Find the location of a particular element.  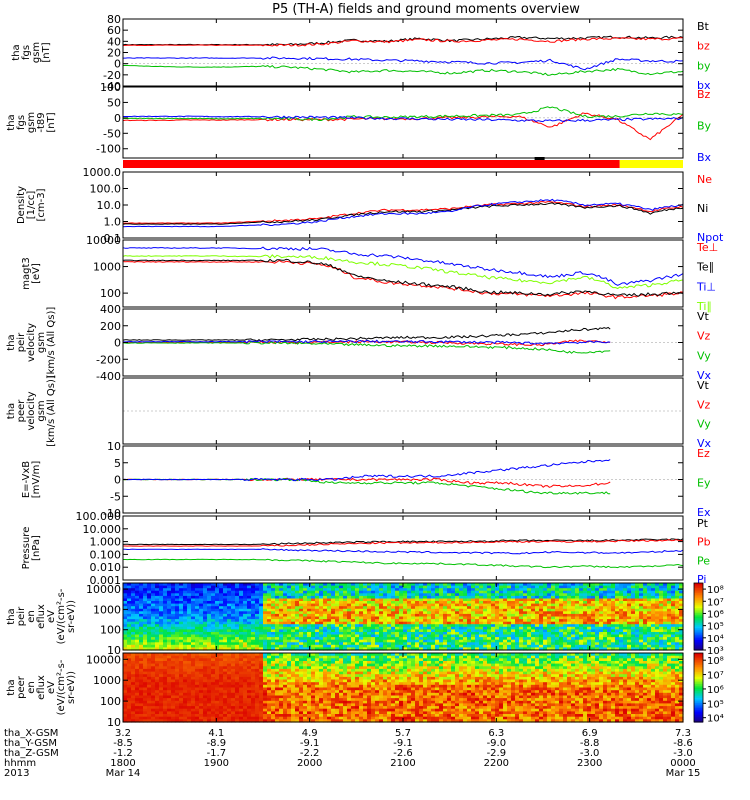

y-axis-label: [nT] is located at coordinates (46, 52).